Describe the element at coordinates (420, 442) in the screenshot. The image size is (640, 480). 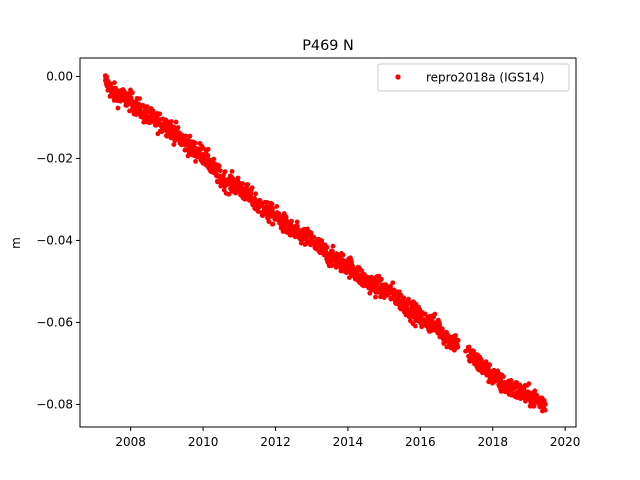
I see `x-tick-label: 2016` at that location.